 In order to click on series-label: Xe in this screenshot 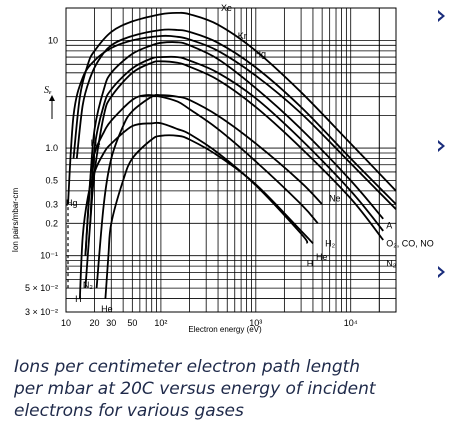, I will do `click(226, 8)`.